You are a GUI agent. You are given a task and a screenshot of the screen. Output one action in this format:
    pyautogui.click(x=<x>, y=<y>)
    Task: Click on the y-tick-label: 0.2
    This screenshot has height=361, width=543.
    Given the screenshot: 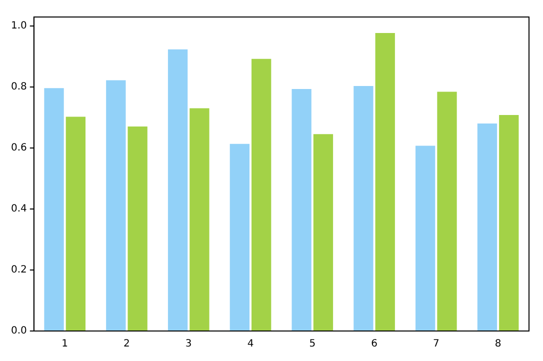 What is the action you would take?
    pyautogui.click(x=18, y=270)
    